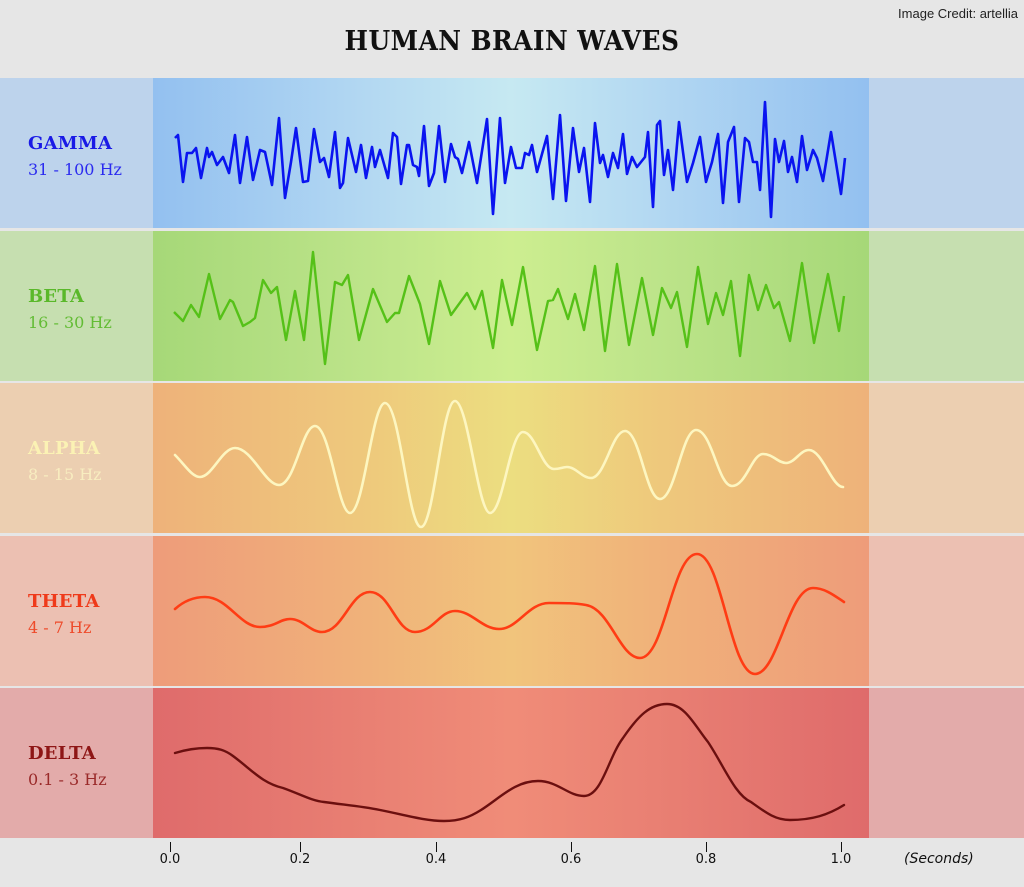 The image size is (1024, 887). I want to click on theta-wave-panel, so click(511, 611).